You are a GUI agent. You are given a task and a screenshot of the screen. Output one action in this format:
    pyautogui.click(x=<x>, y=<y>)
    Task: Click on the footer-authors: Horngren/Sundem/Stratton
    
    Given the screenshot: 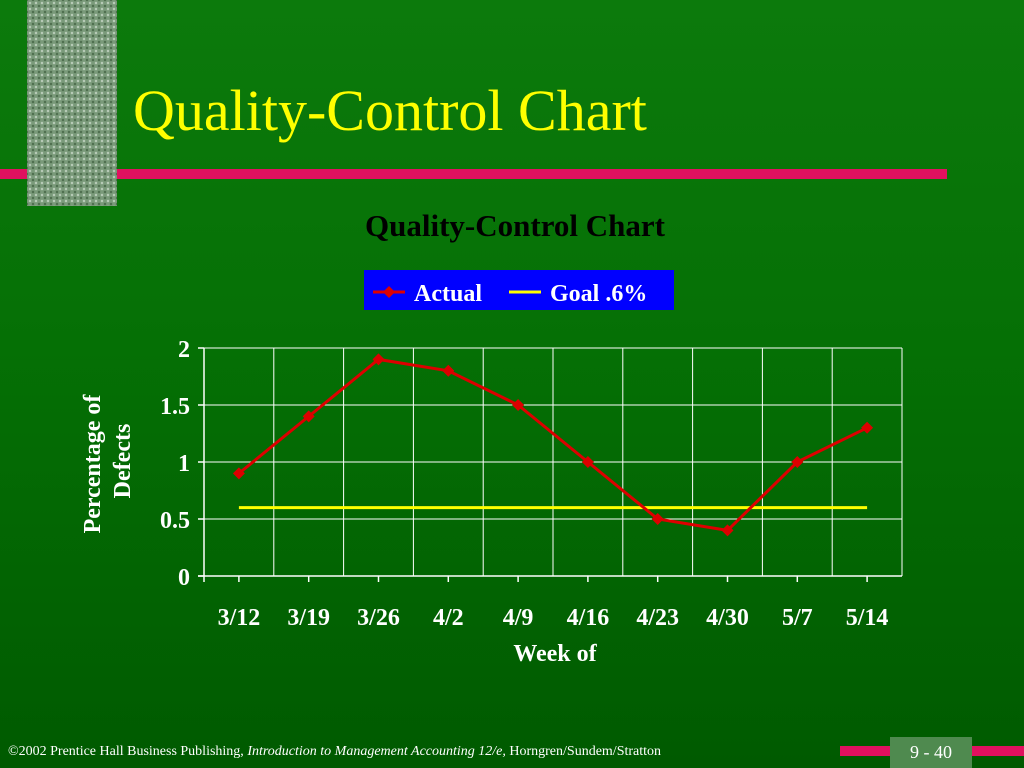 What is the action you would take?
    pyautogui.click(x=585, y=751)
    